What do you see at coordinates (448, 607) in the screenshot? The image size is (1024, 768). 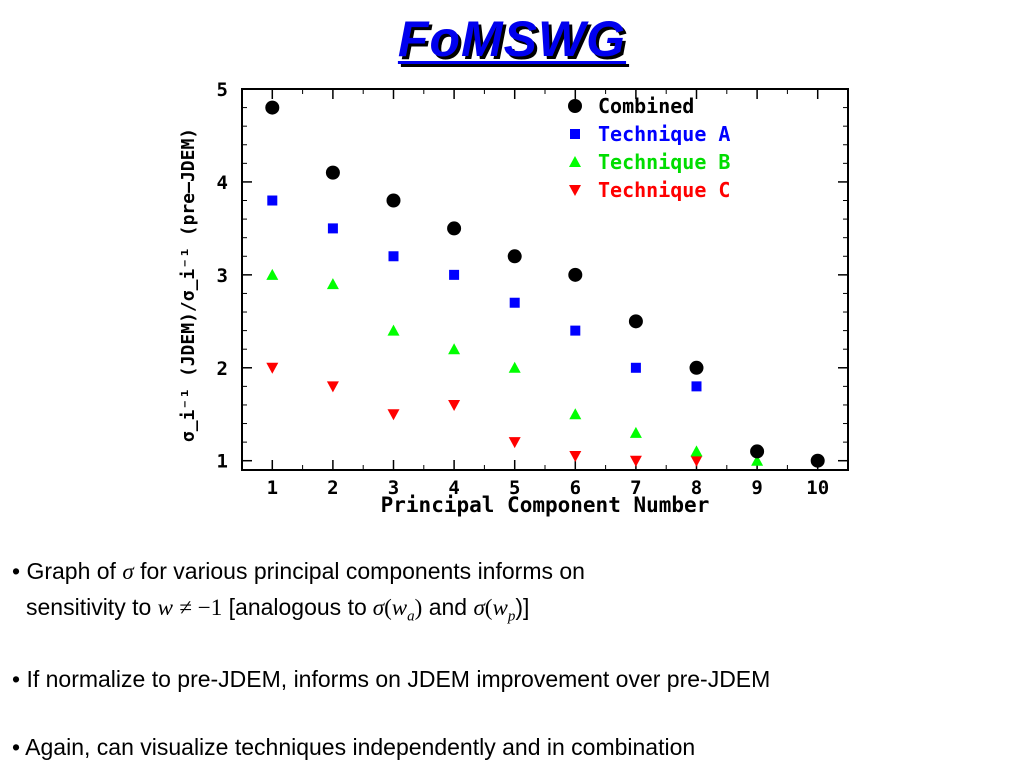 I see `and-text: and` at bounding box center [448, 607].